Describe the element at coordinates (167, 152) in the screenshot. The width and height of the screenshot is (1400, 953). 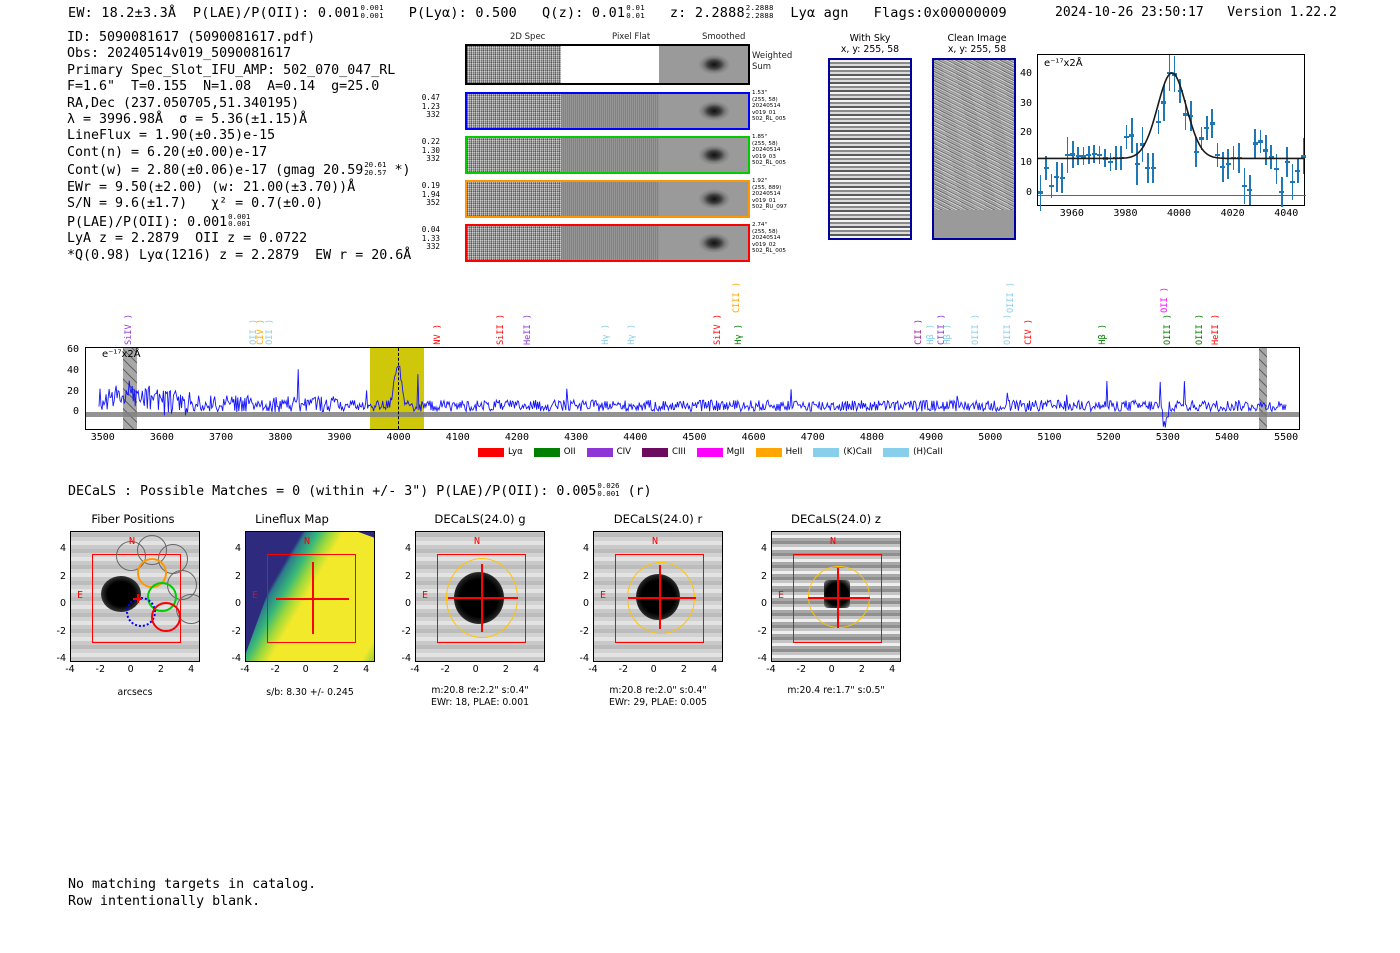
I see `info-cont-n: Cont(n) = 6.20(±0.00)e-17` at that location.